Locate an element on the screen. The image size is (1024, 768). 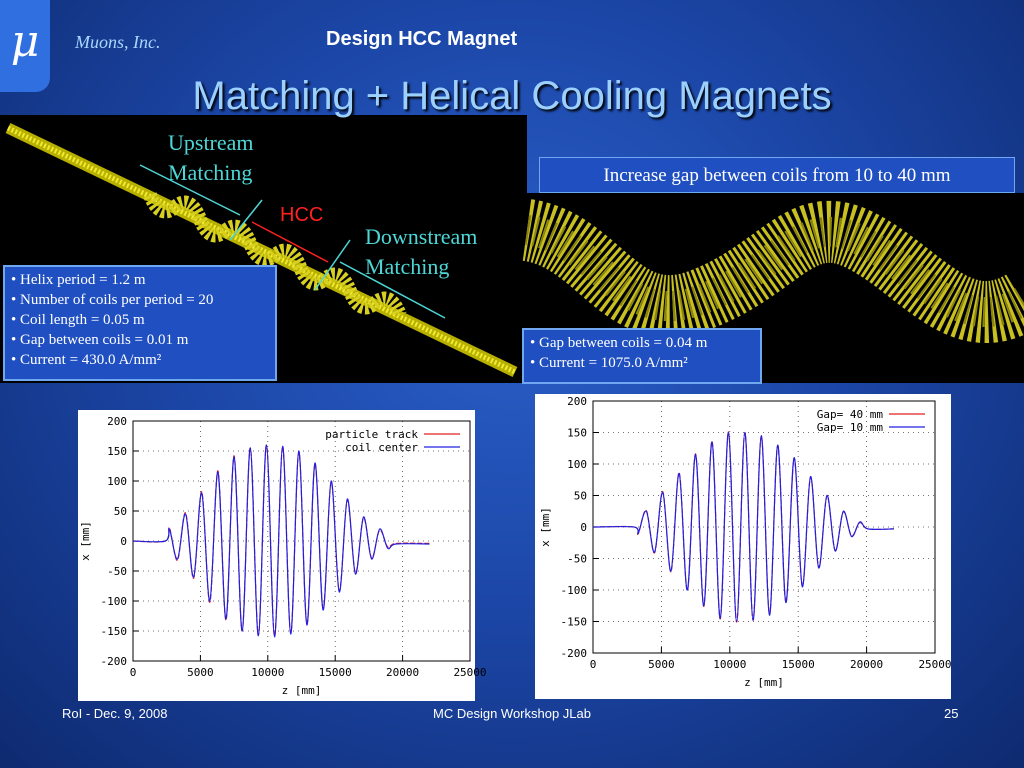
bullet: Gap between coils = 0.04 m is located at coordinates (642, 343).